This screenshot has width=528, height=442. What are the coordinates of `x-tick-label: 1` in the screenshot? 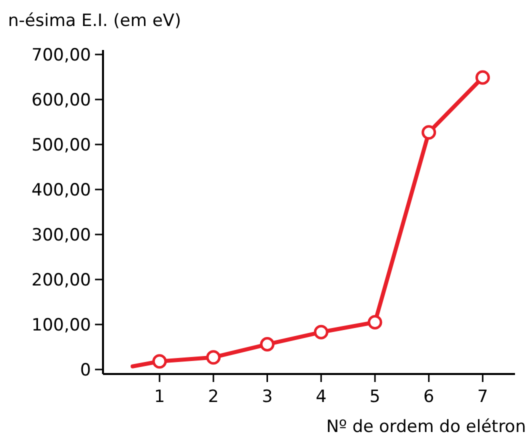 It's located at (159, 397).